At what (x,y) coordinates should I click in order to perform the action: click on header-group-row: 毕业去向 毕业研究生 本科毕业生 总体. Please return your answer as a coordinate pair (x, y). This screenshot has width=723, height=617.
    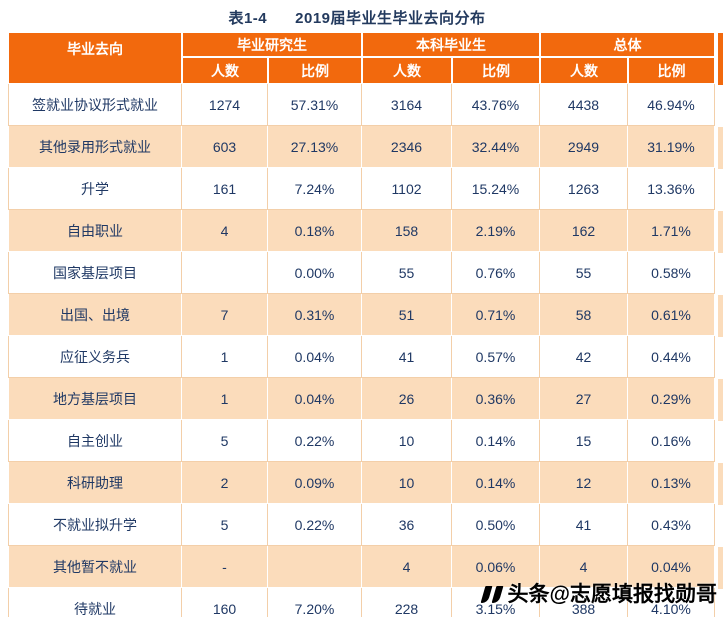
    Looking at the image, I should click on (361, 58).